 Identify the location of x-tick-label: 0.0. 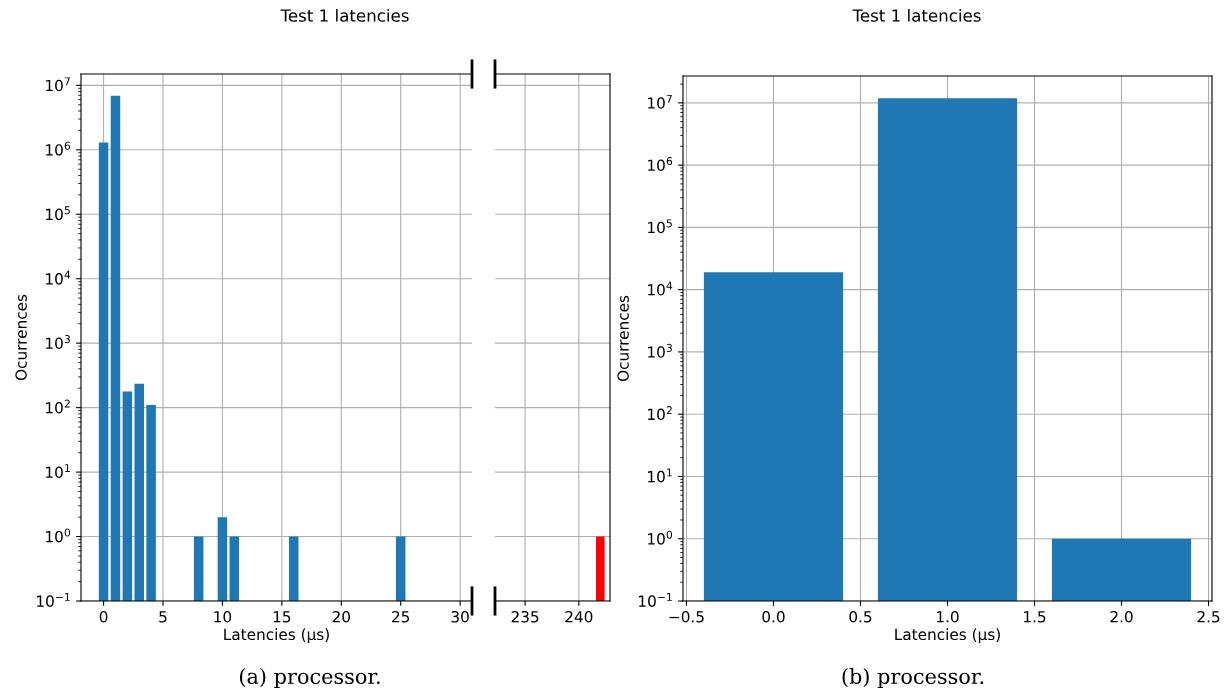
(773, 616).